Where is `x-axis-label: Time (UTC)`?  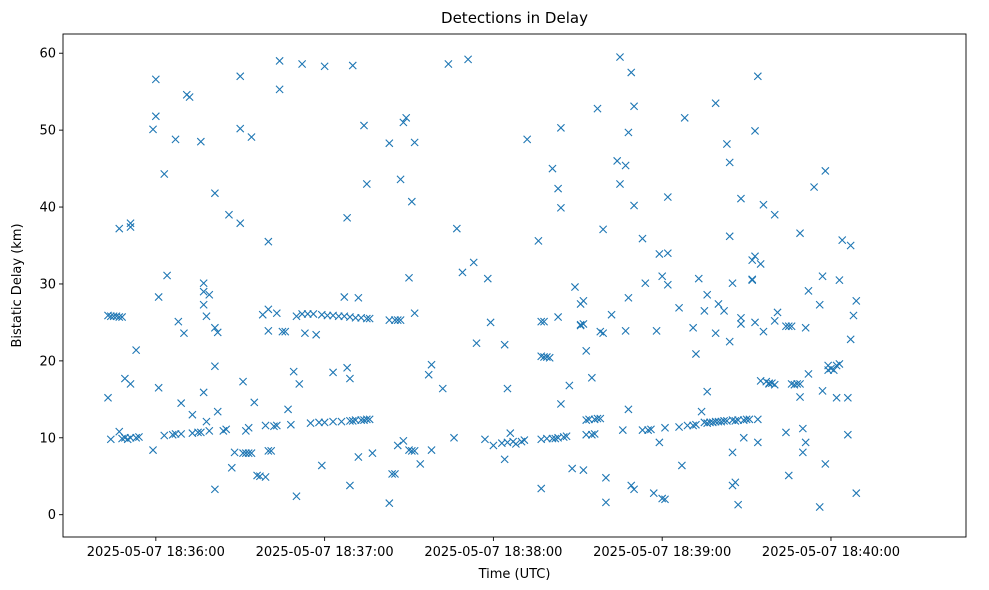 x-axis-label: Time (UTC) is located at coordinates (514, 574).